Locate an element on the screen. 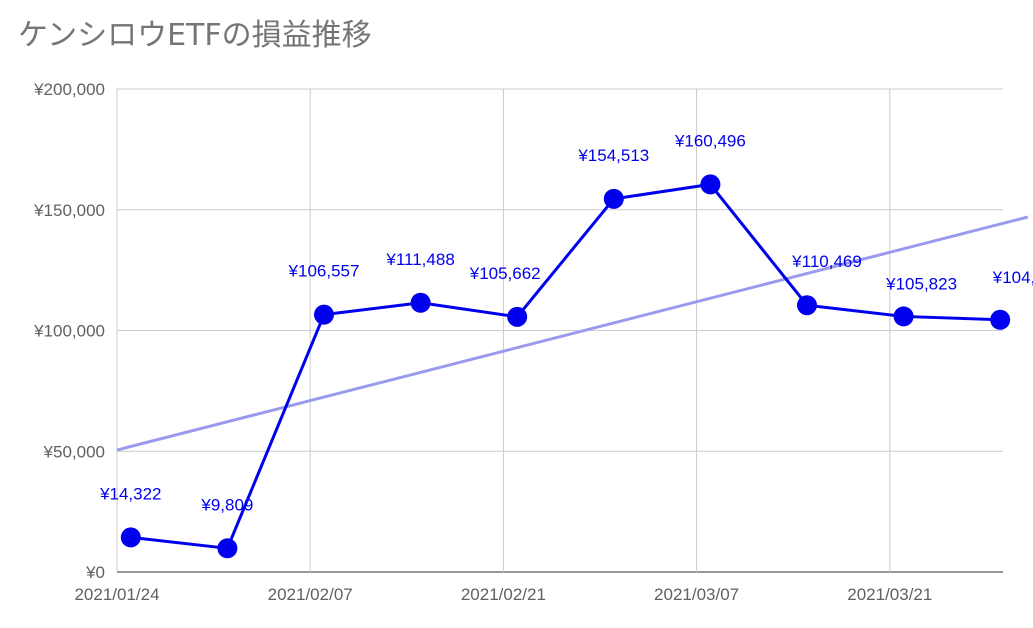 The height and width of the screenshot is (628, 1033). y-axis-ticks: ¥0 ¥50,000 ¥100,000 ¥150,000 ¥200,000 is located at coordinates (69, 331).